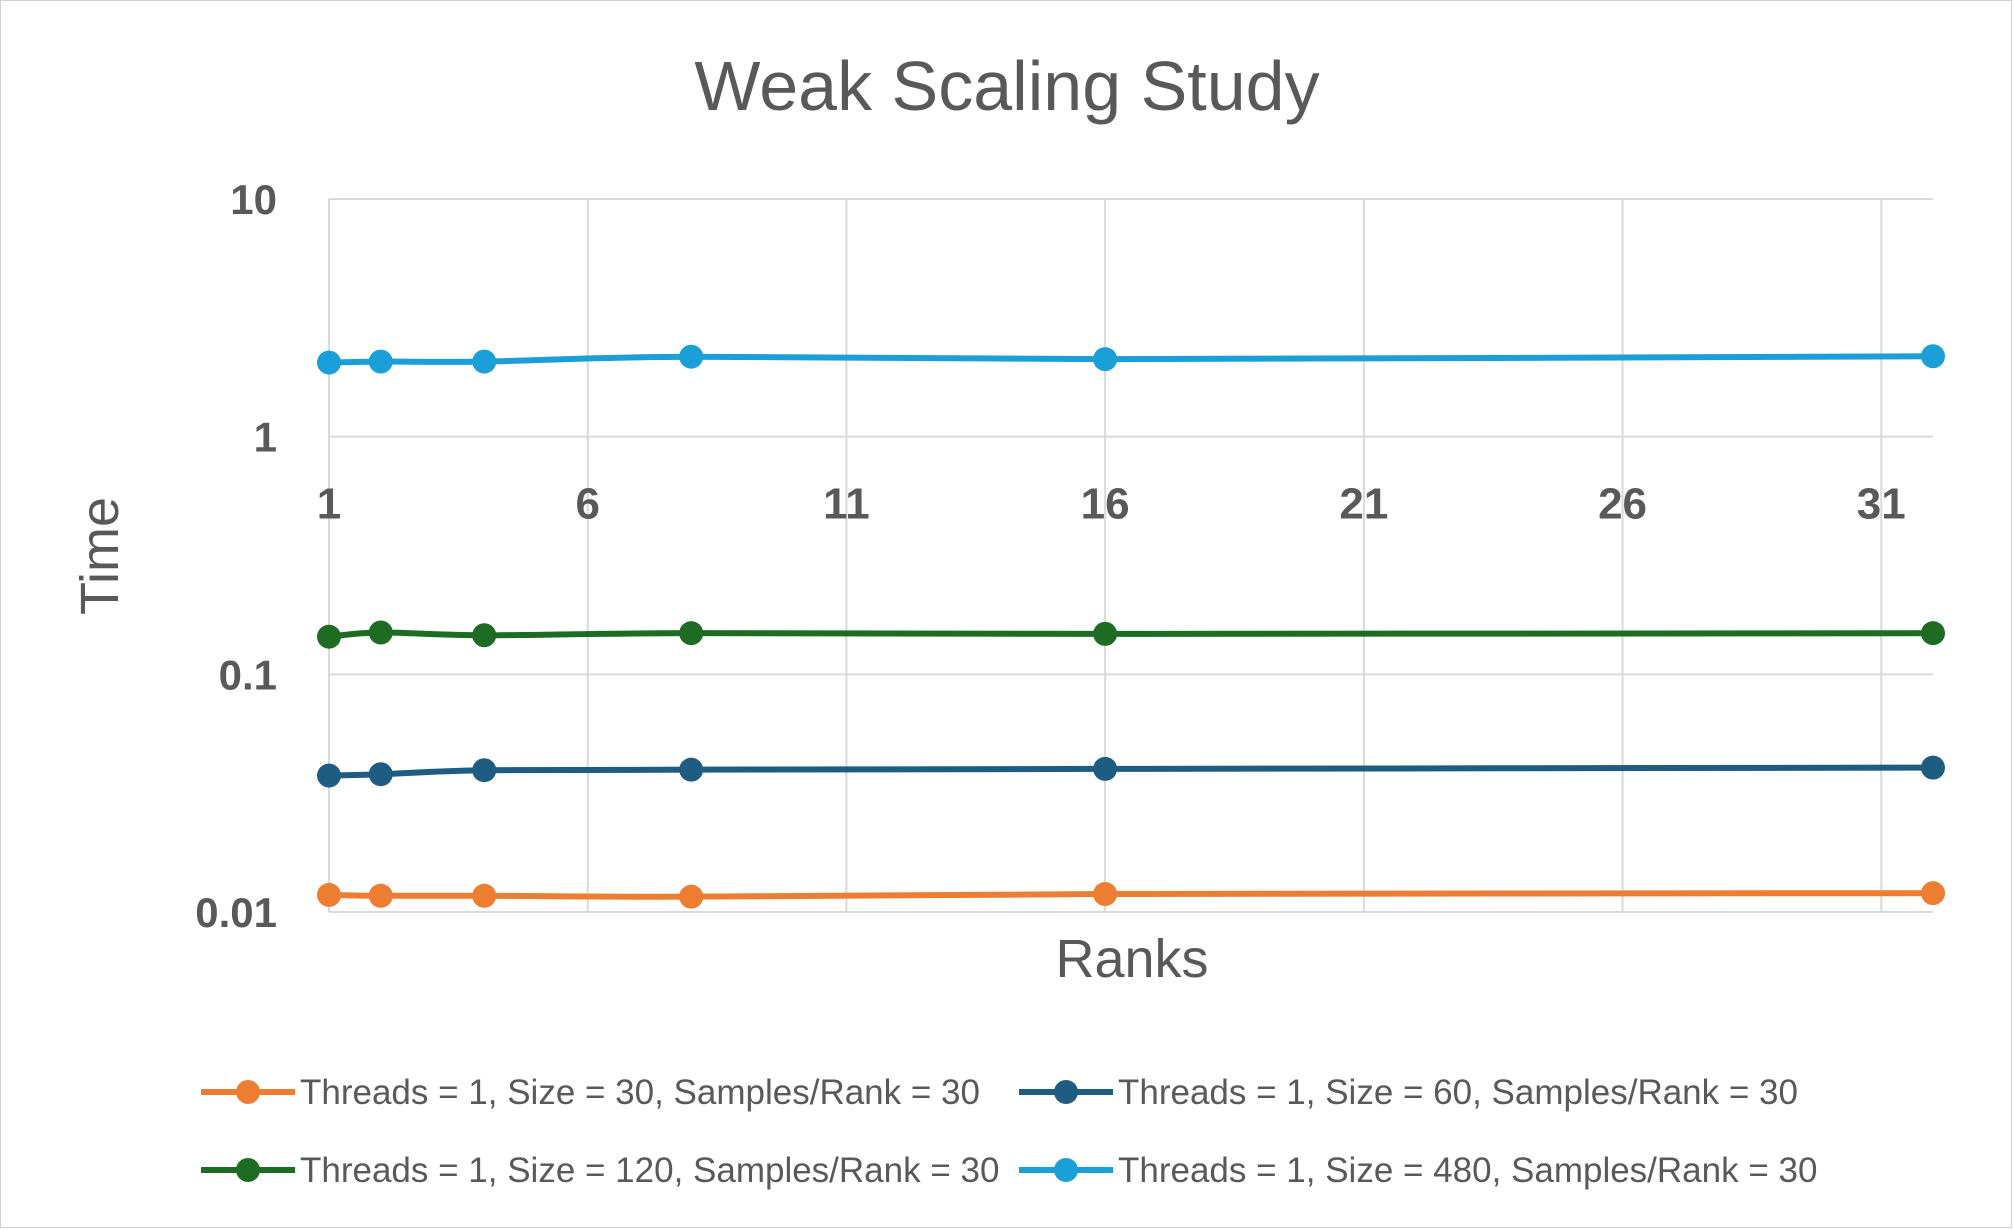 This screenshot has width=2014, height=1230. I want to click on x-tick-label: 6, so click(587, 504).